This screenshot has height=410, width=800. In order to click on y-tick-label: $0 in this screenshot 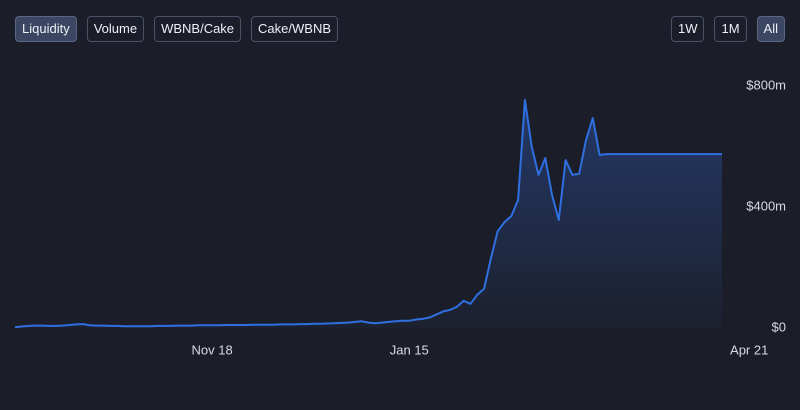, I will do `click(779, 326)`.